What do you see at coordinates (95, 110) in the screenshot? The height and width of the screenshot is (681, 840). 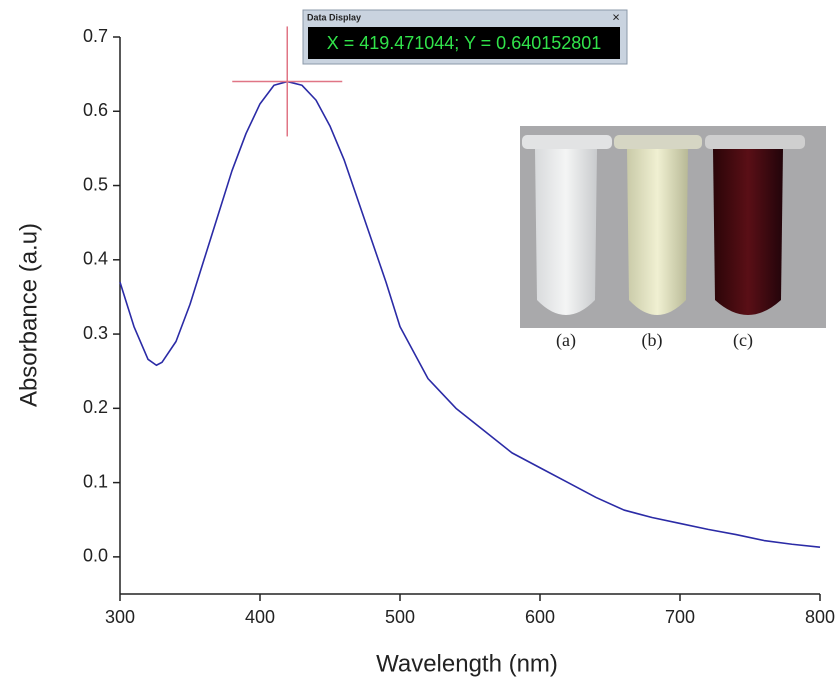 I see `y-tick-label: 0.6` at bounding box center [95, 110].